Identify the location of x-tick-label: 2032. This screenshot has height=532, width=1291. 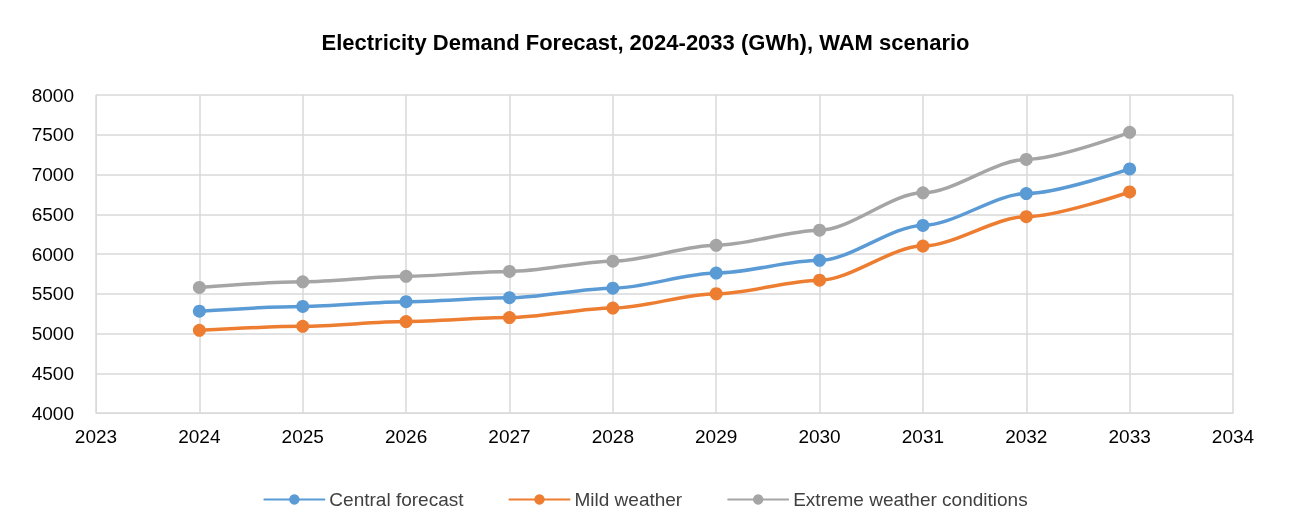
(1026, 436).